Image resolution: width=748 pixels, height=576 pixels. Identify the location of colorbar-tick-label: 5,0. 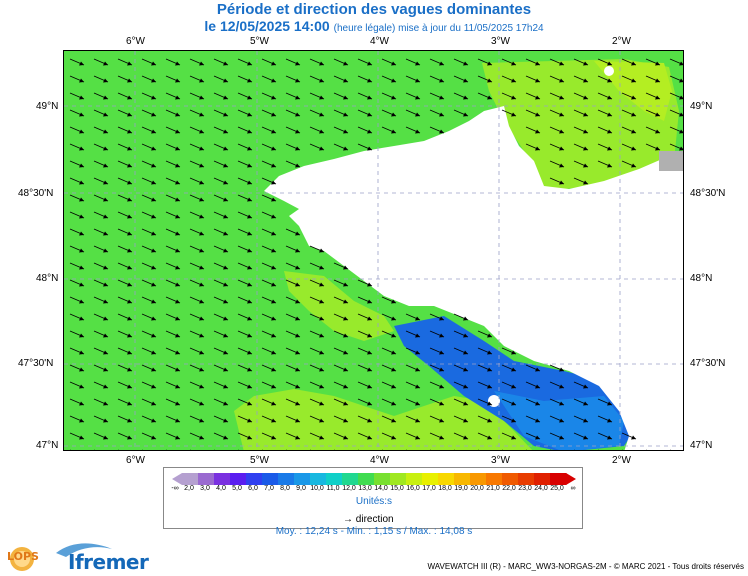
(237, 488).